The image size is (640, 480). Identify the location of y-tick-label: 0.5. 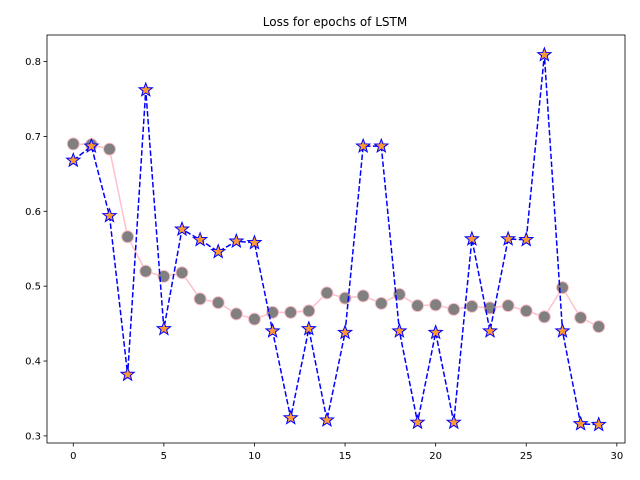
(33, 287).